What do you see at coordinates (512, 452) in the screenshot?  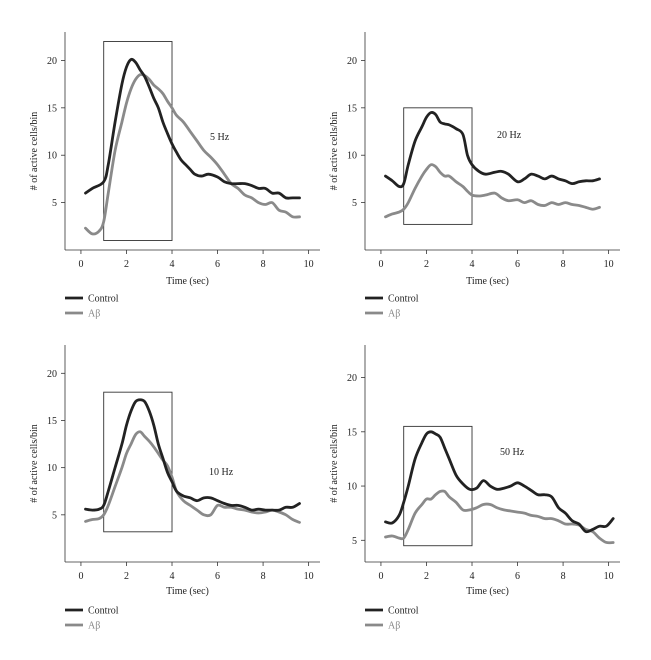 I see `frequency-annotation: 50 Hz` at bounding box center [512, 452].